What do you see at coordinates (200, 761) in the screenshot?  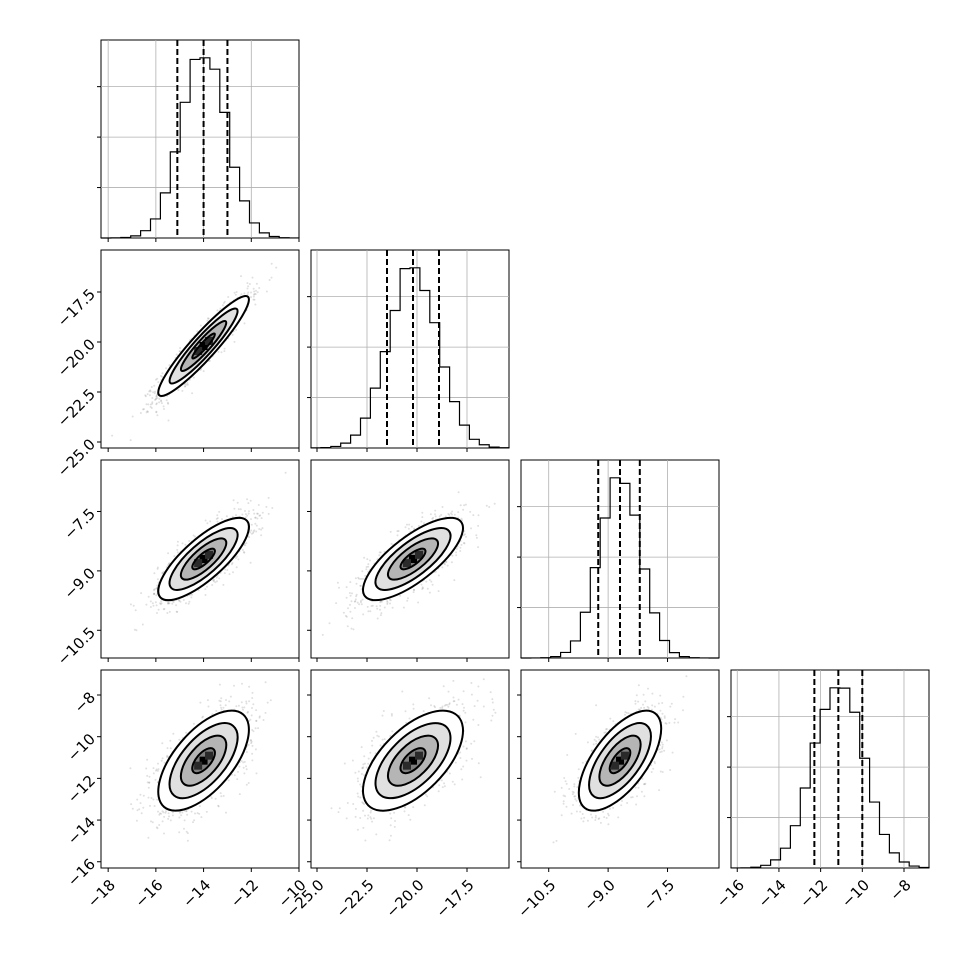 I see `panel-content` at bounding box center [200, 761].